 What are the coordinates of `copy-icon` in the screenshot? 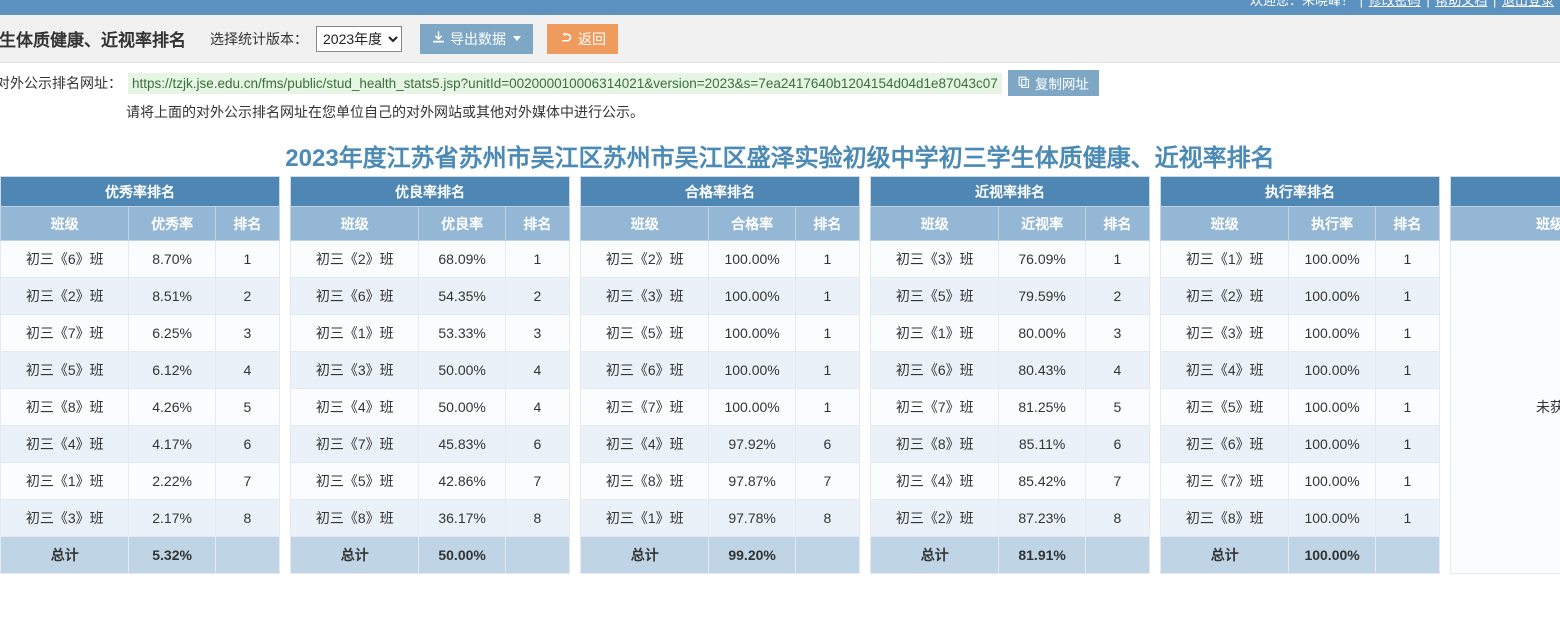 It's located at (1024, 83).